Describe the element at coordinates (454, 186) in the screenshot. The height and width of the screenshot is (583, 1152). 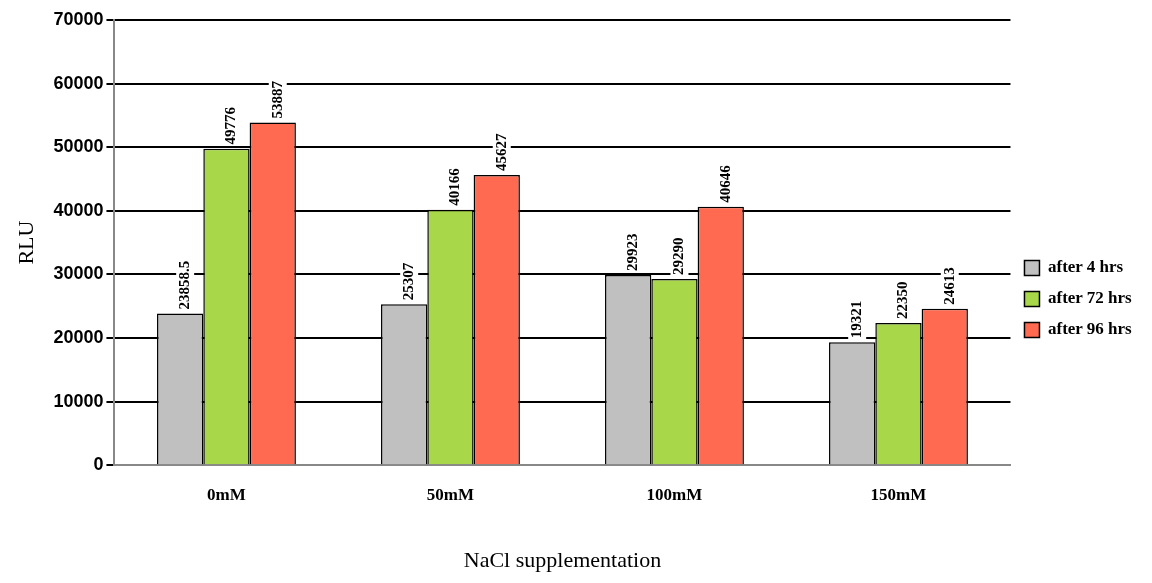
I see `data-label: 40166` at that location.